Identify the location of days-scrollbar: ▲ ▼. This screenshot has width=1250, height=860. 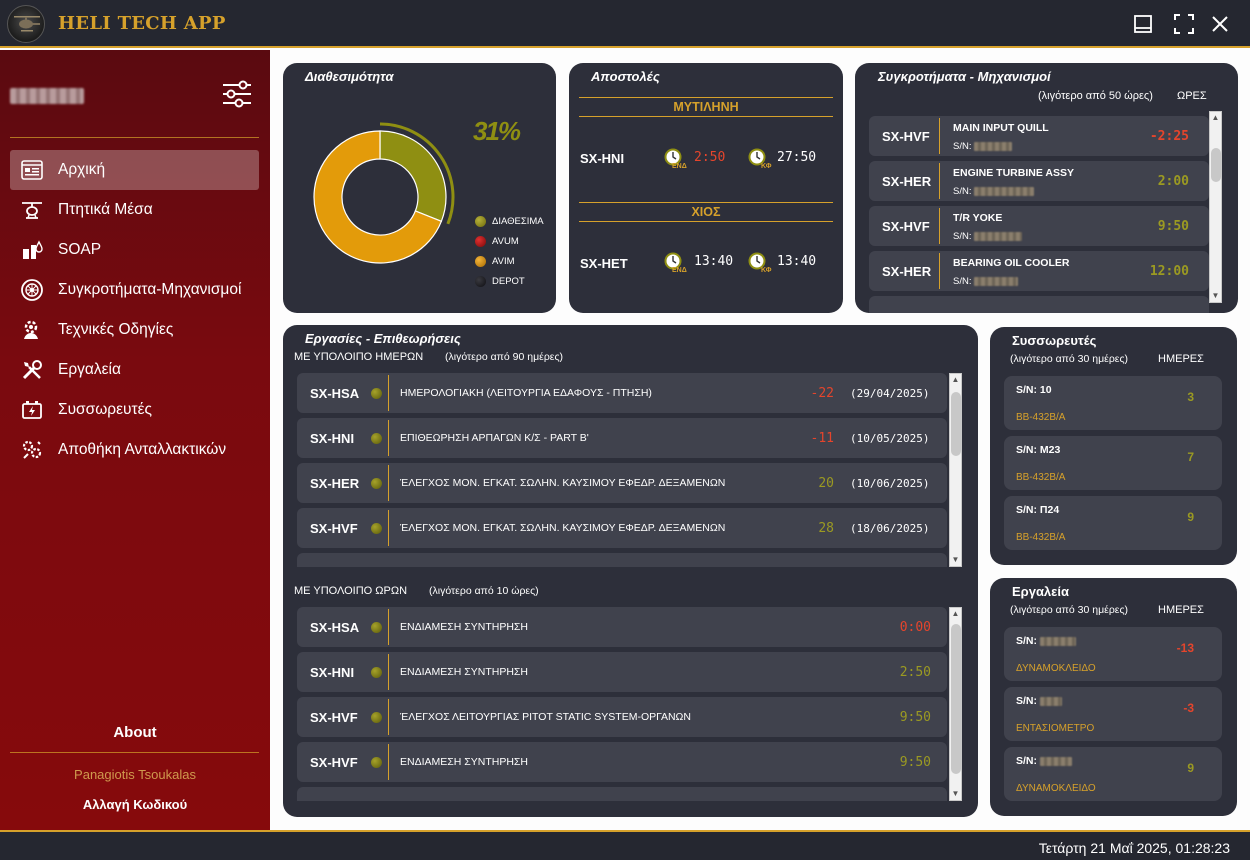
(955, 470).